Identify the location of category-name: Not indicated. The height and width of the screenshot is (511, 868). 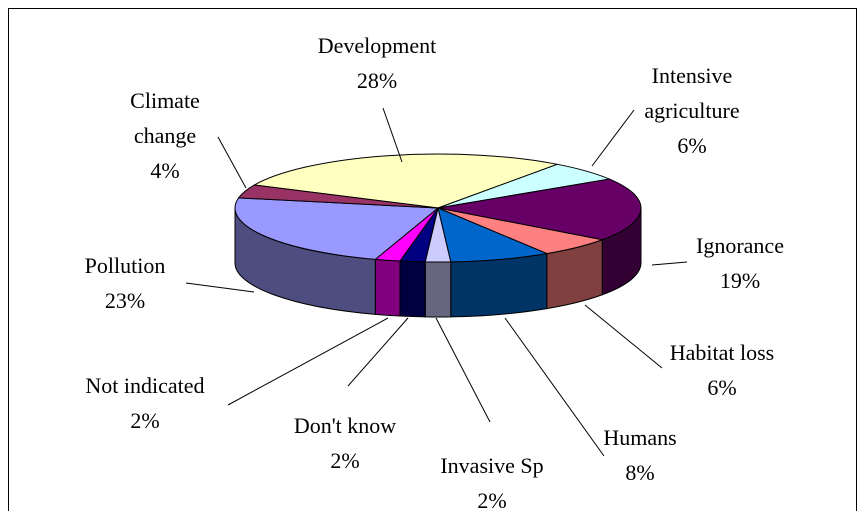
(145, 385).